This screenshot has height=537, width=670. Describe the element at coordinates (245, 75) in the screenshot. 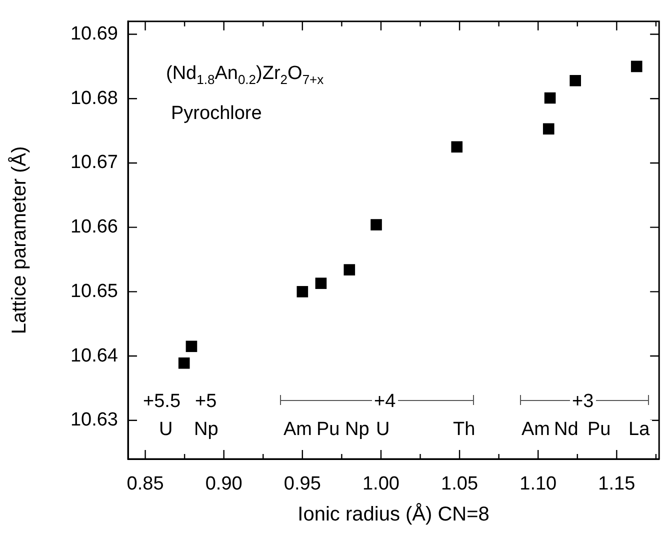

I see `annotation: (Nd$_{1.8}$An$_{0.2}$)Zr$_{2}$O$_{7+x}$` at that location.